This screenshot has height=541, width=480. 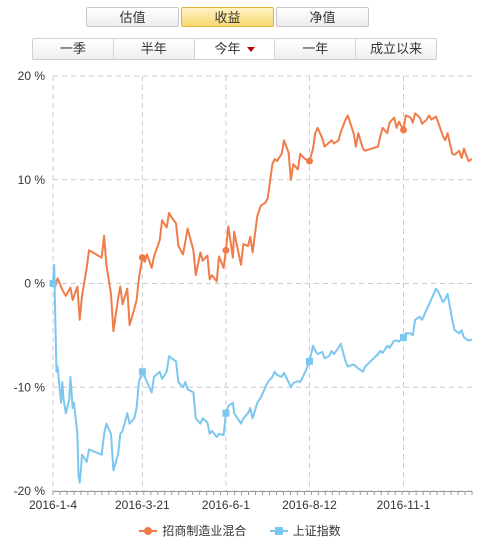 What do you see at coordinates (226, 505) in the screenshot?
I see `x-tick-label: 2016-6-1` at bounding box center [226, 505].